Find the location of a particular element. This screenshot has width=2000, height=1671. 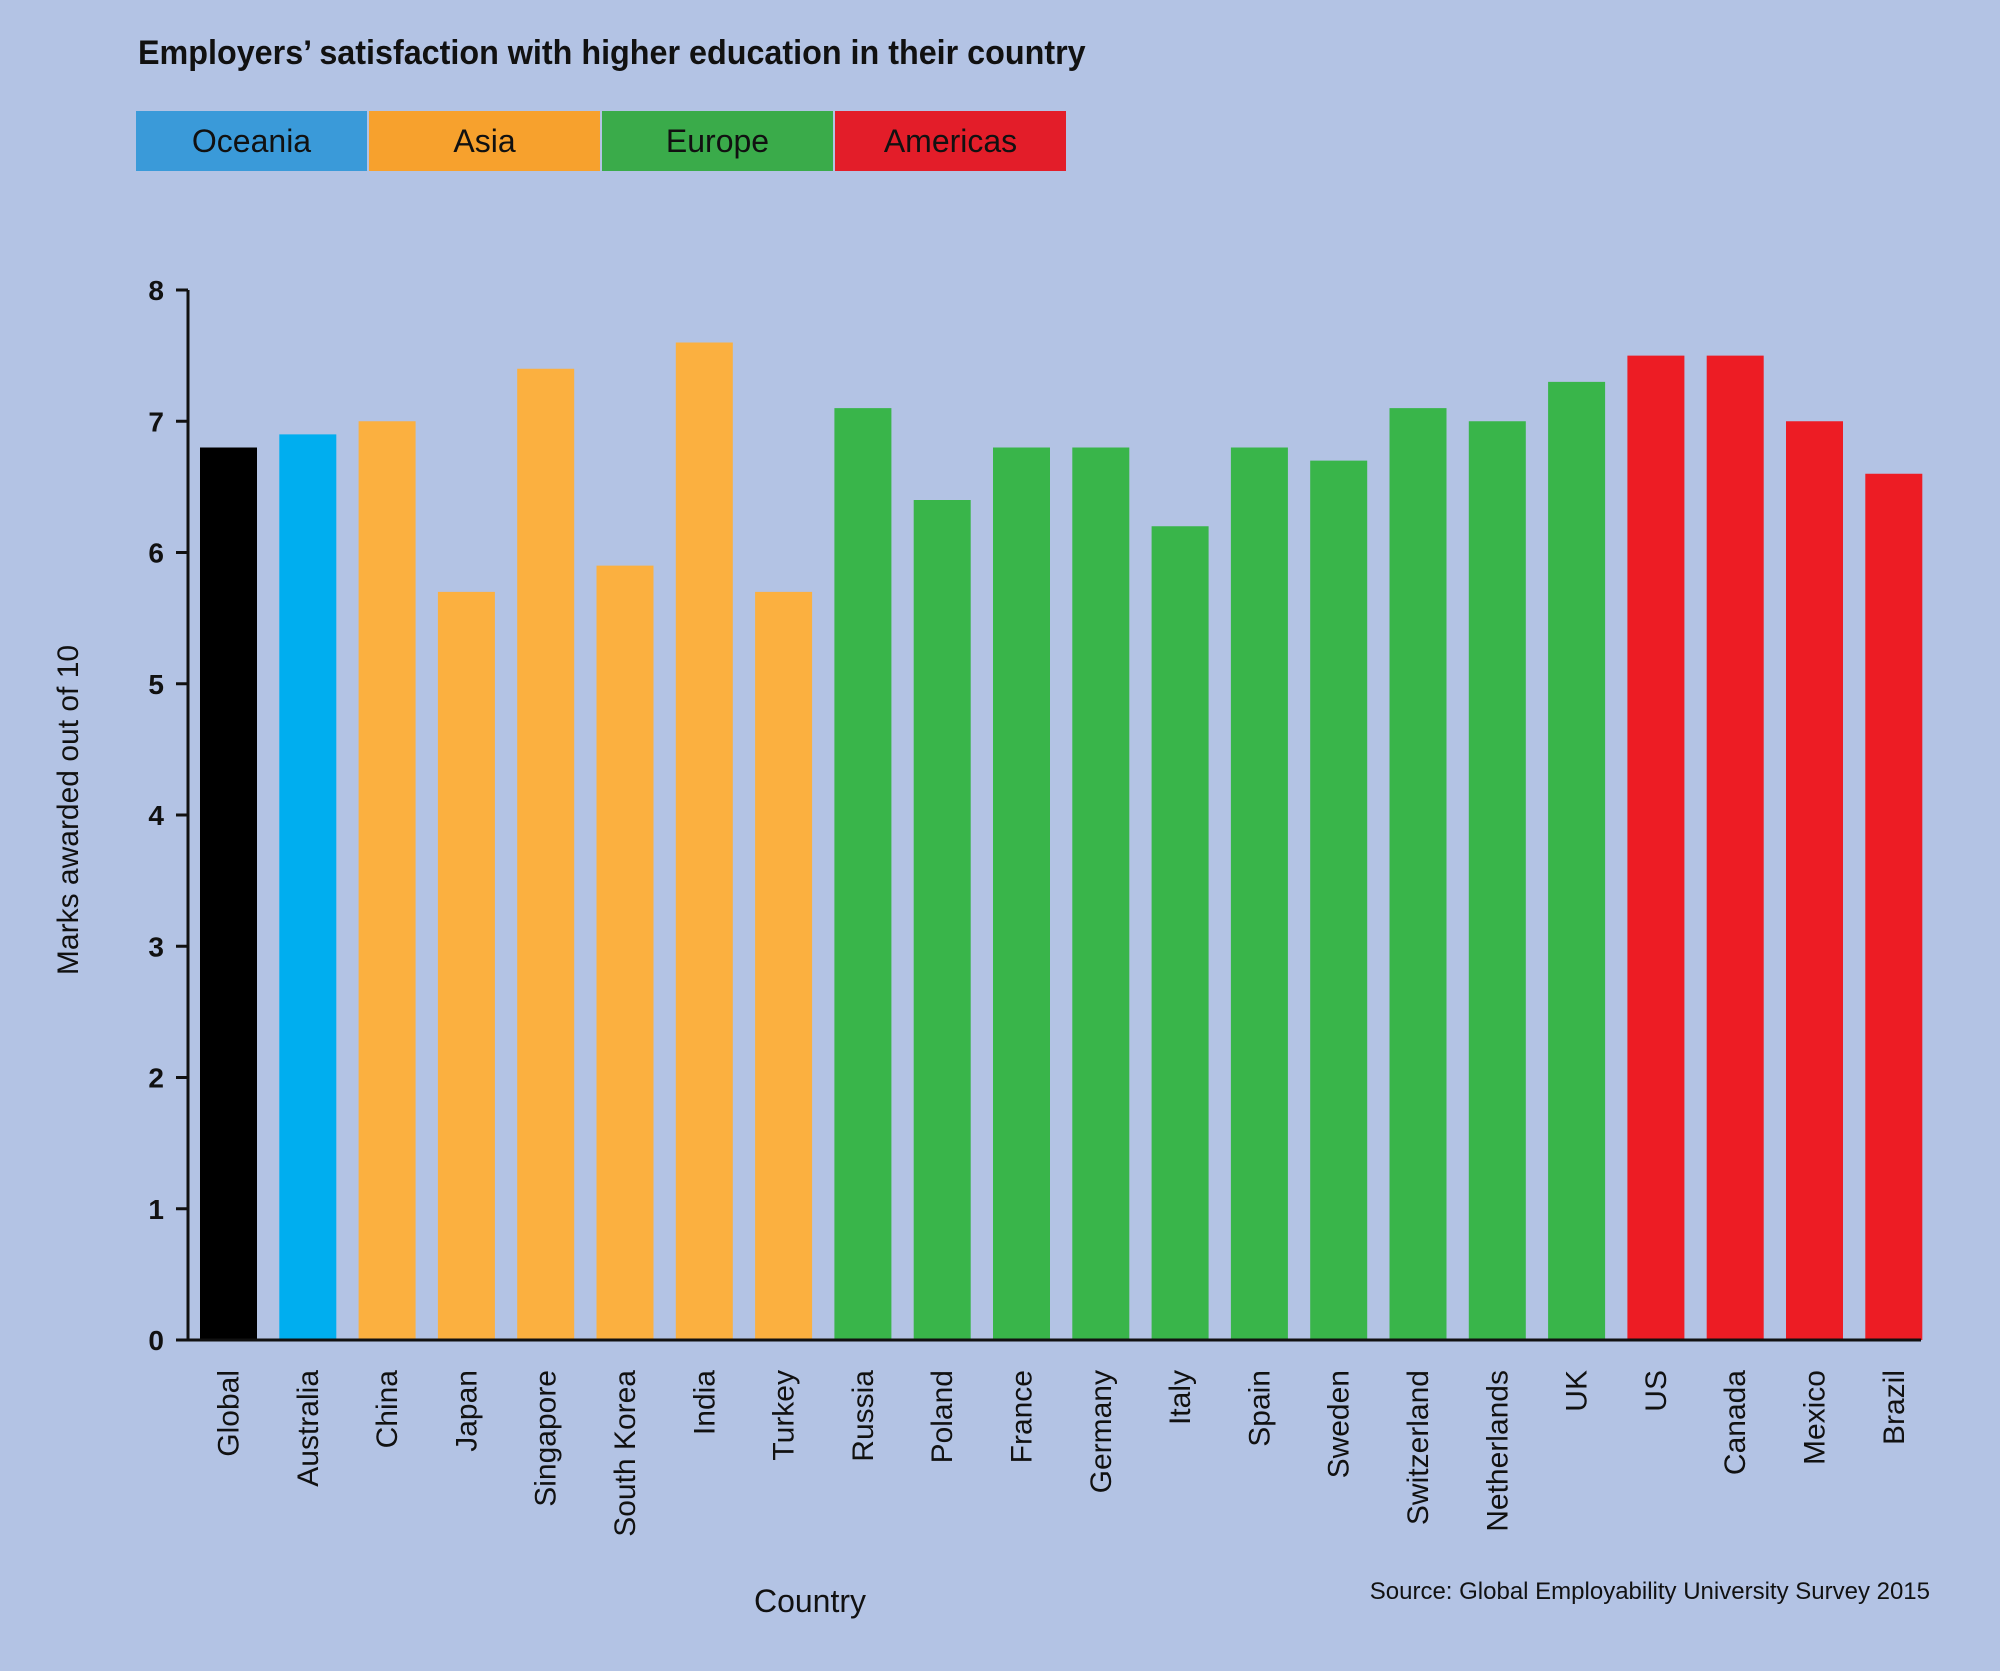

bar-australia is located at coordinates (308, 887).